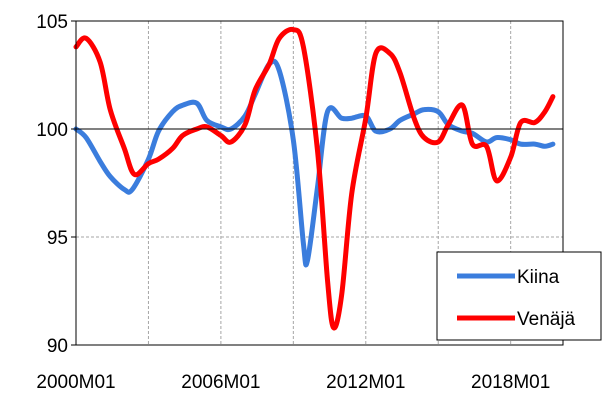  What do you see at coordinates (510, 382) in the screenshot?
I see `x-tick-label: 2018M01` at bounding box center [510, 382].